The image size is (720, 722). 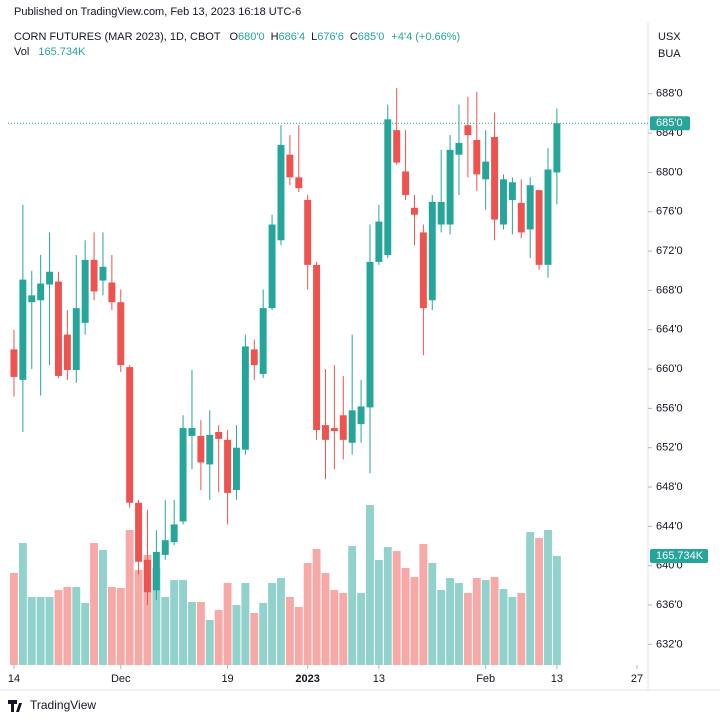 What do you see at coordinates (117, 37) in the screenshot?
I see `symbol: CORN FUTURES (MAR 2023), 1D, CBOT` at bounding box center [117, 37].